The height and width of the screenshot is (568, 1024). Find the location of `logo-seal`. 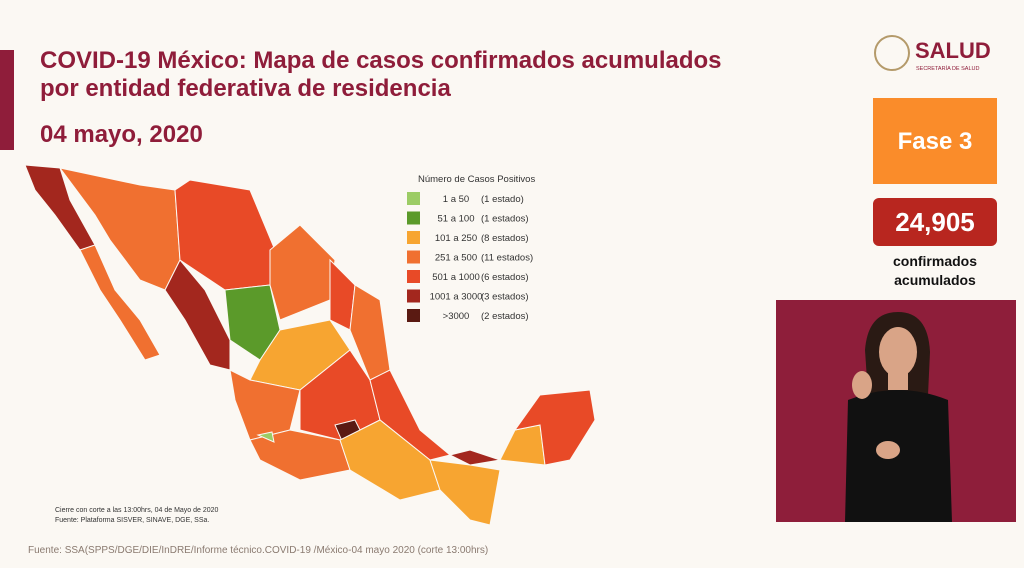

logo-seal is located at coordinates (892, 53).